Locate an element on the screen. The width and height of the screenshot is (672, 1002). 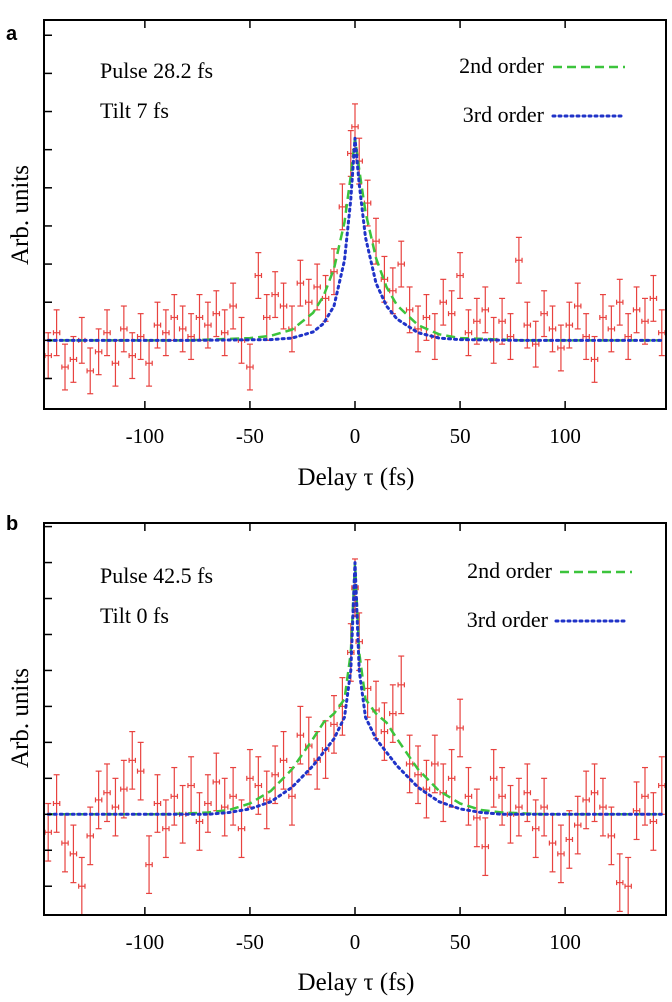
panel-b-tilt-annotation: Tilt 0 fs is located at coordinates (134, 615).